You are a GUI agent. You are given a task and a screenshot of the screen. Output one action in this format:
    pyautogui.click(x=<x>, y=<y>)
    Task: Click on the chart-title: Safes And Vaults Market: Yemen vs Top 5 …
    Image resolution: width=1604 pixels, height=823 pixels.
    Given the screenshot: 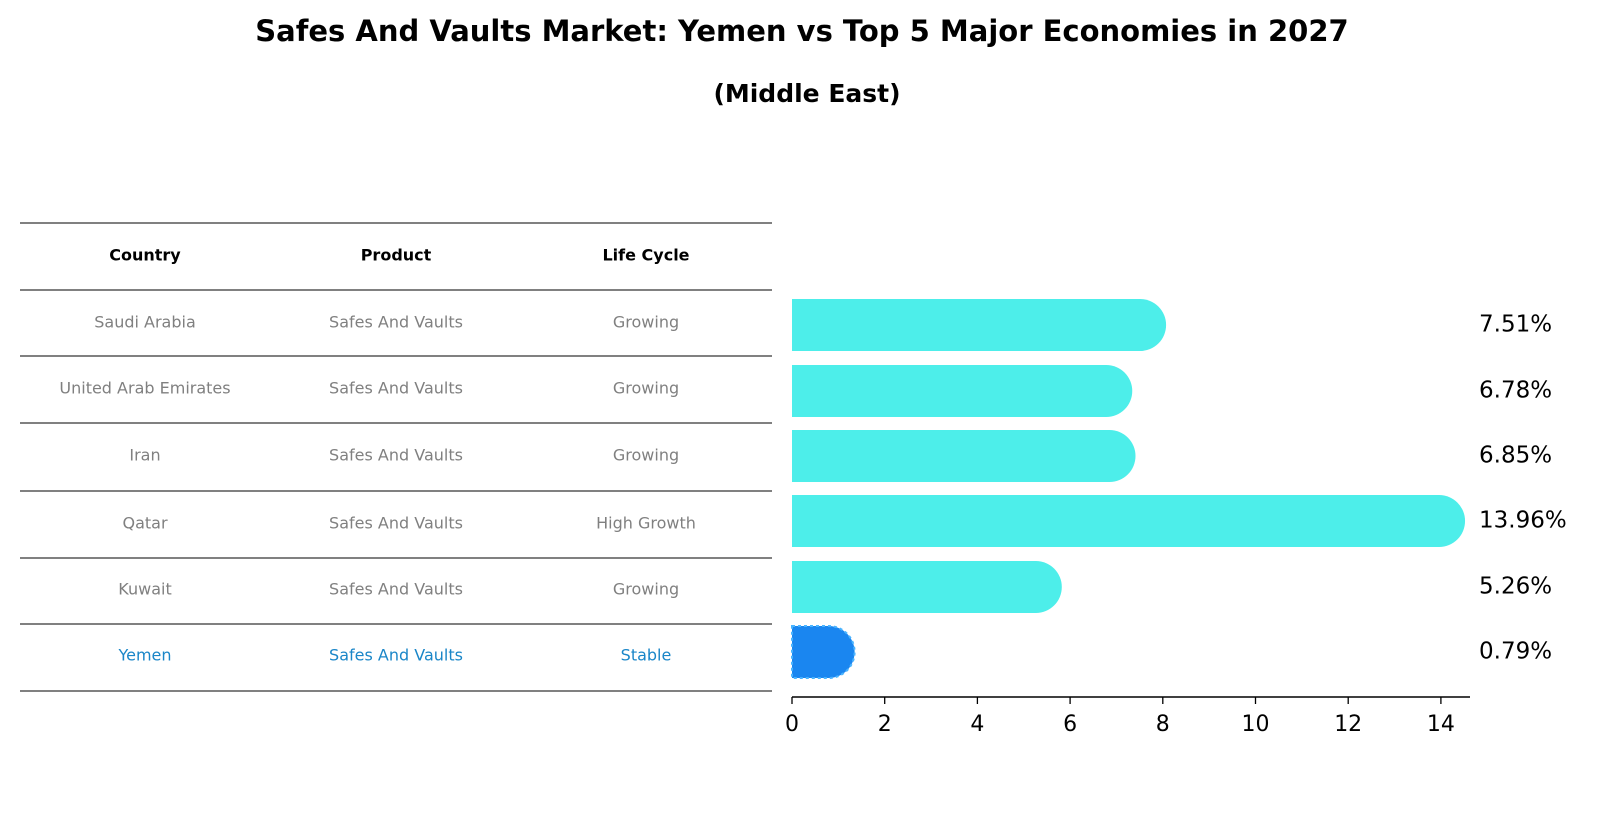 What is the action you would take?
    pyautogui.click(x=802, y=31)
    